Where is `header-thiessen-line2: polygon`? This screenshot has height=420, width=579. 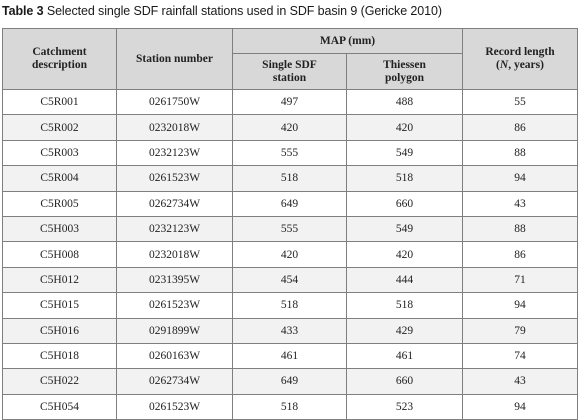 header-thiessen-line2: polygon is located at coordinates (404, 77).